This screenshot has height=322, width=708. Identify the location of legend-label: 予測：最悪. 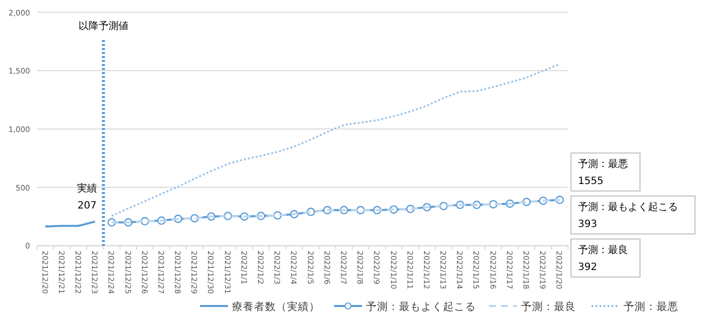
(651, 307).